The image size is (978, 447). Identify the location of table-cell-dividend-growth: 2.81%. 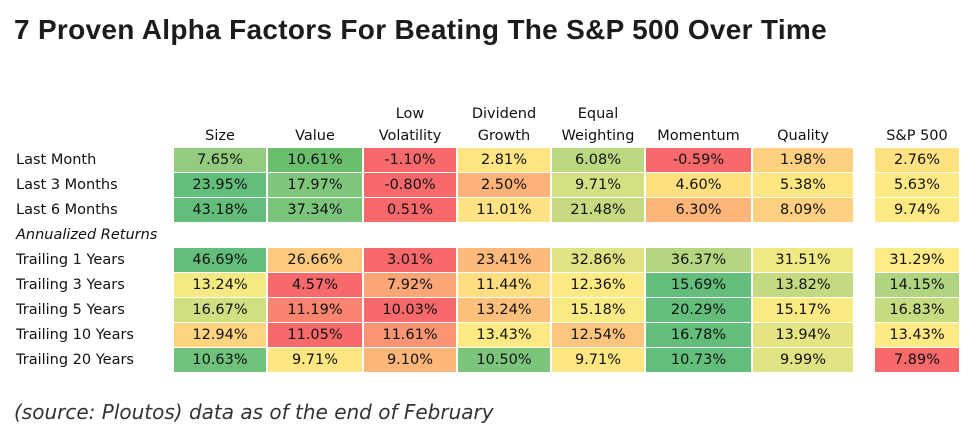
(504, 160).